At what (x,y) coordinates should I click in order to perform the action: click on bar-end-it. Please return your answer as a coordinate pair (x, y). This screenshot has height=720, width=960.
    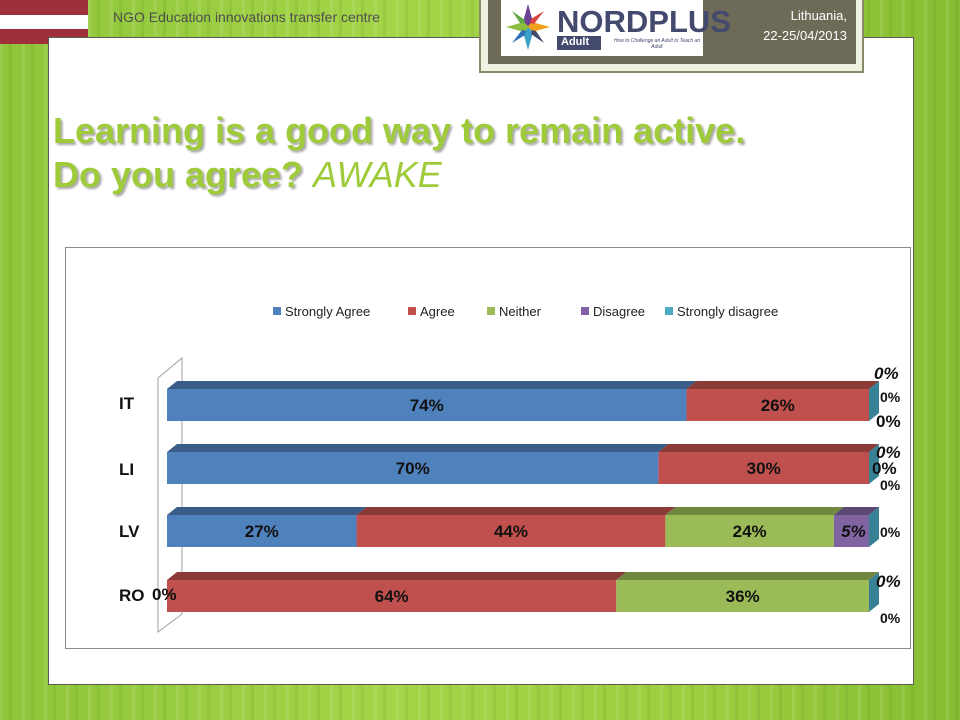
    Looking at the image, I should click on (874, 401).